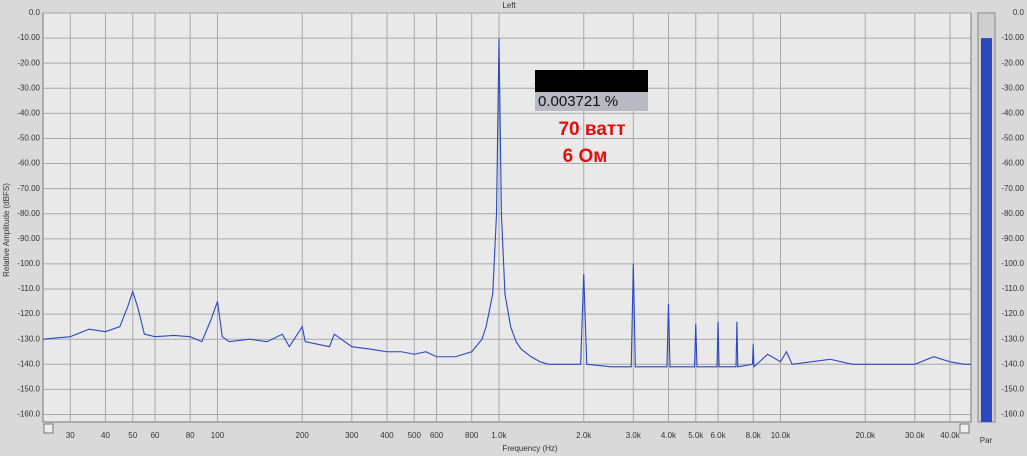 This screenshot has height=456, width=1027. What do you see at coordinates (634, 435) in the screenshot?
I see `x-tick-label: 3.0k` at bounding box center [634, 435].